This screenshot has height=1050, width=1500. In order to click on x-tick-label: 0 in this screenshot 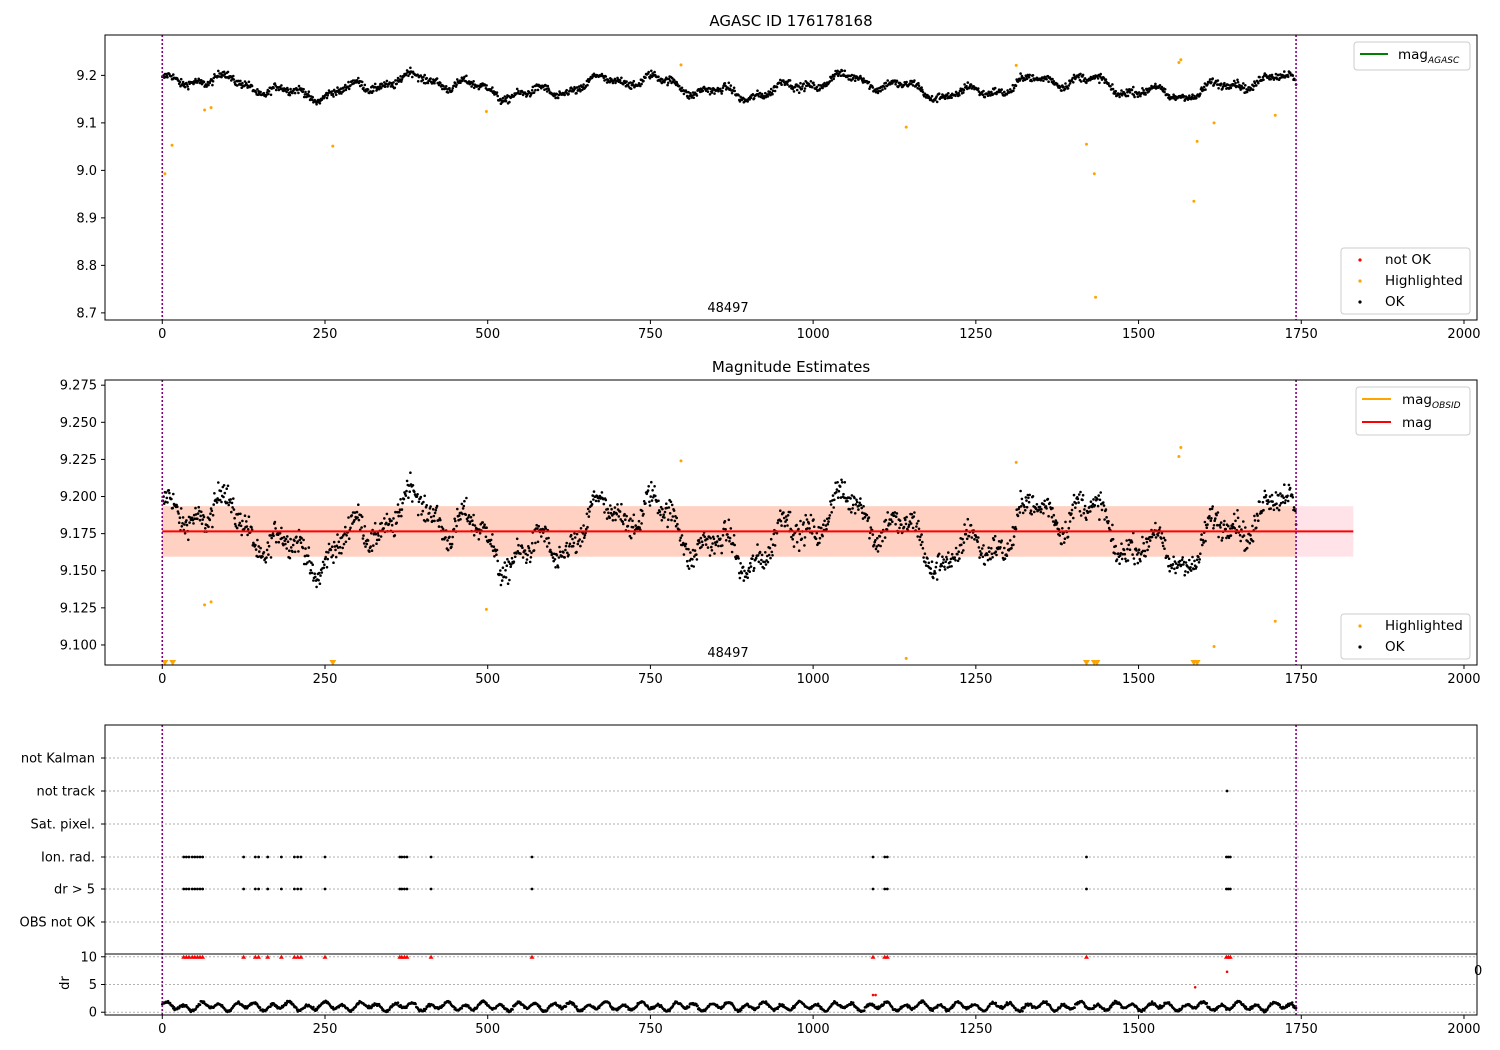, I will do `click(162, 334)`.